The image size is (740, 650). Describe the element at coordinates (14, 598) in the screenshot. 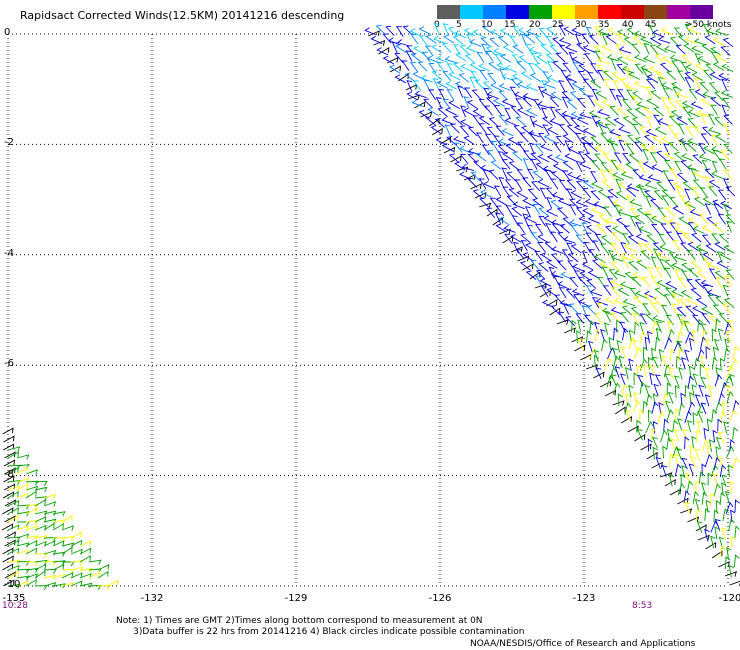

I see `longitude-label: -135` at that location.